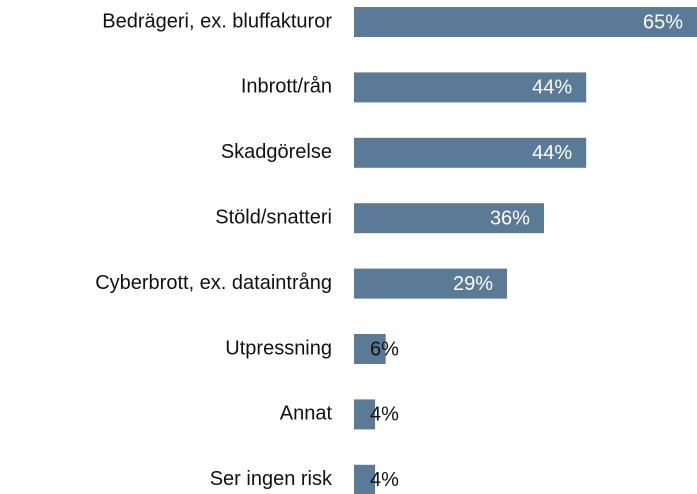  I want to click on data-label: 36%, so click(510, 218).